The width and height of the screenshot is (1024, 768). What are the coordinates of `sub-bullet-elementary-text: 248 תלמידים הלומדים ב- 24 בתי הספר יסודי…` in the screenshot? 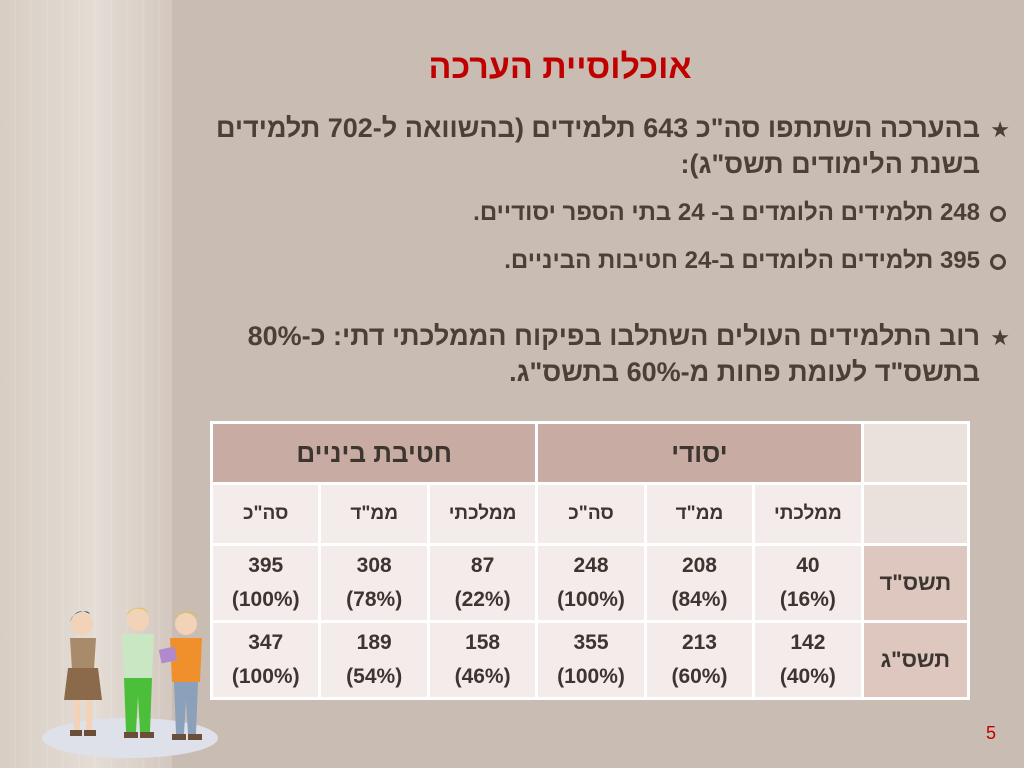 It's located at (726, 212).